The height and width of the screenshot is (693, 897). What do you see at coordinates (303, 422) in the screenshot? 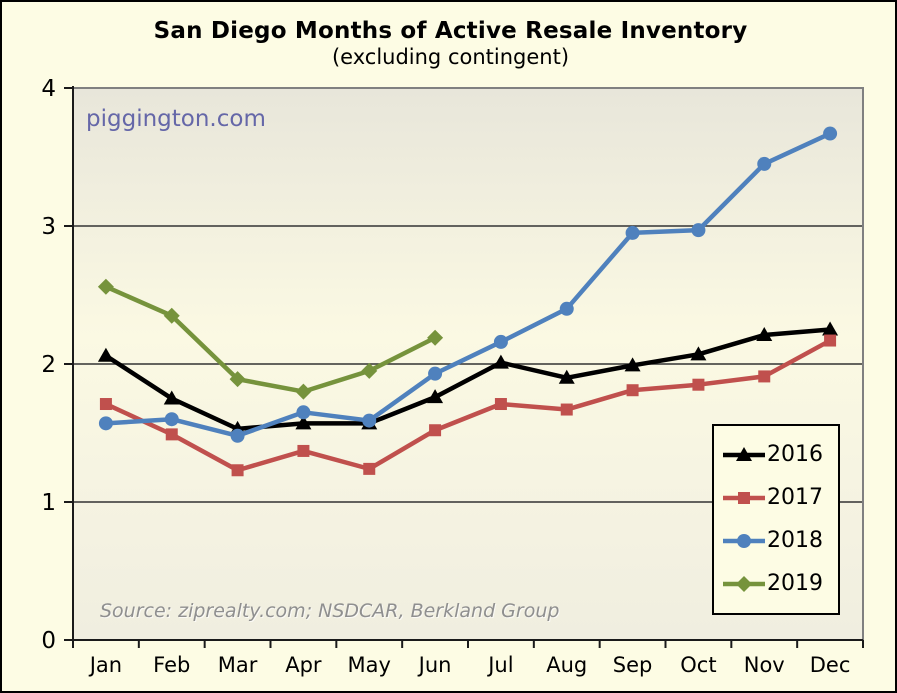
I see `data-point-2016-Apr` at bounding box center [303, 422].